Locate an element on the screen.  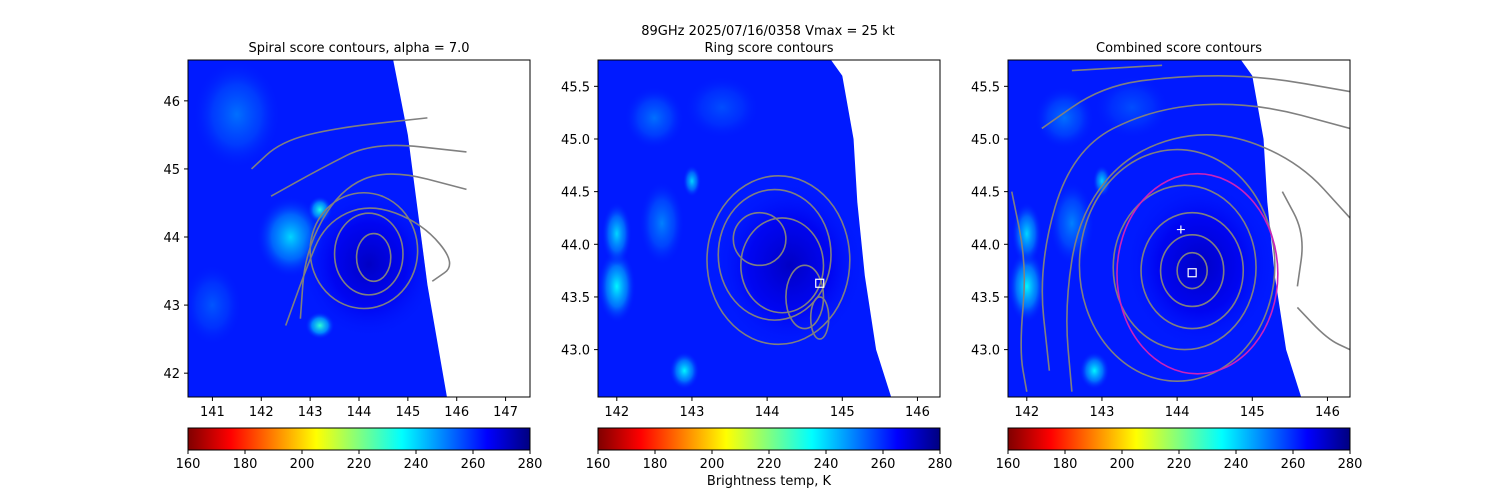
x-tick-label: 141 is located at coordinates (212, 412).